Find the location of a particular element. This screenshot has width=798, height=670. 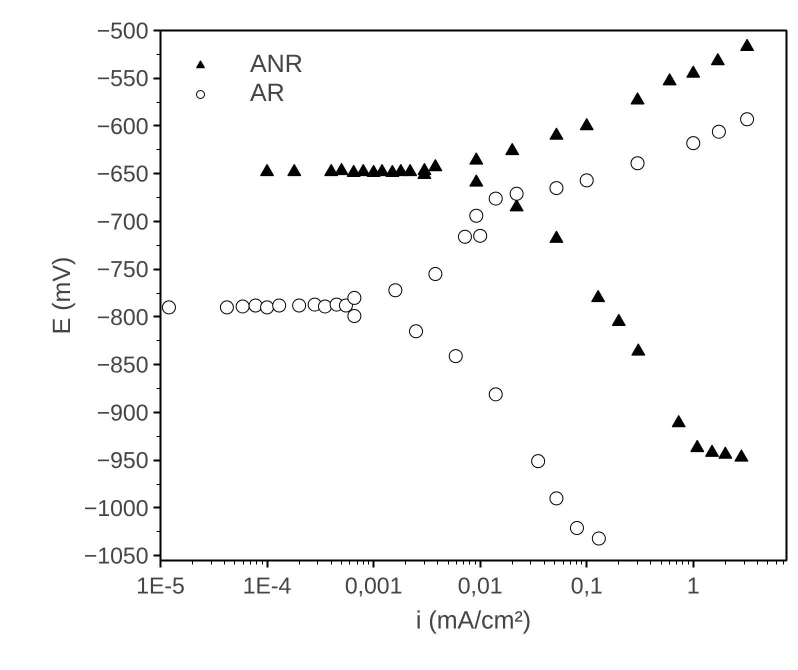

y-tick-label: −550 is located at coordinates (122, 78).